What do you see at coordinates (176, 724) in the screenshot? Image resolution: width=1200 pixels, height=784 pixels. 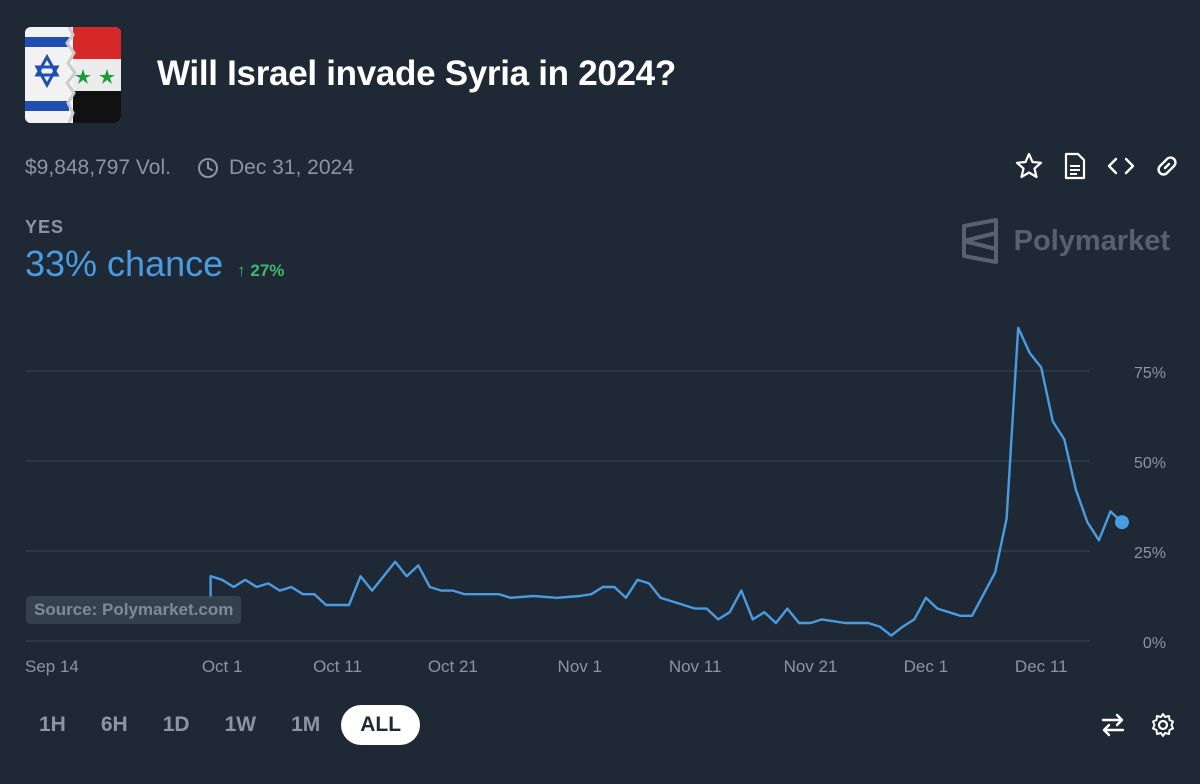 I see `time-range-1d: 1D` at bounding box center [176, 724].